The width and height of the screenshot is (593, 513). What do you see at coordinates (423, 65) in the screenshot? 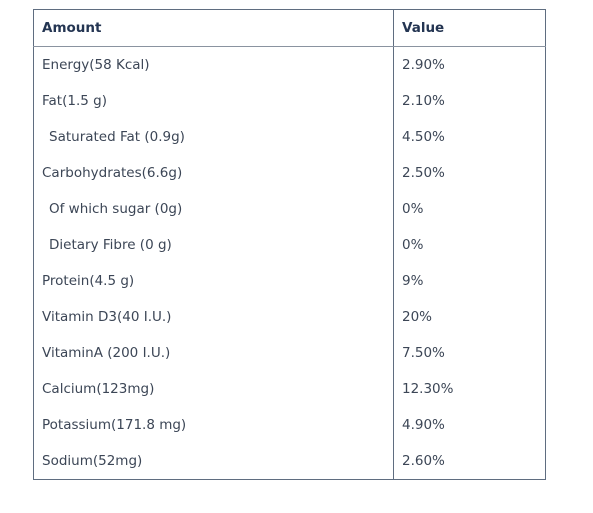
I see `value-cell: 2.90%` at bounding box center [423, 65].